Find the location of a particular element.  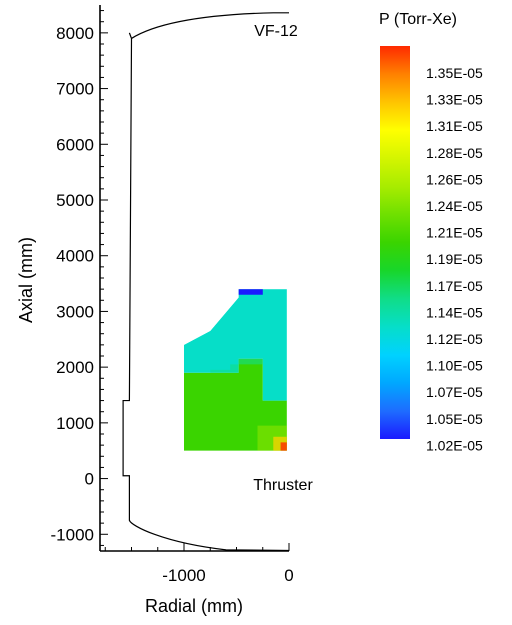

legend-level-label: 1.07E-05 is located at coordinates (454, 392).